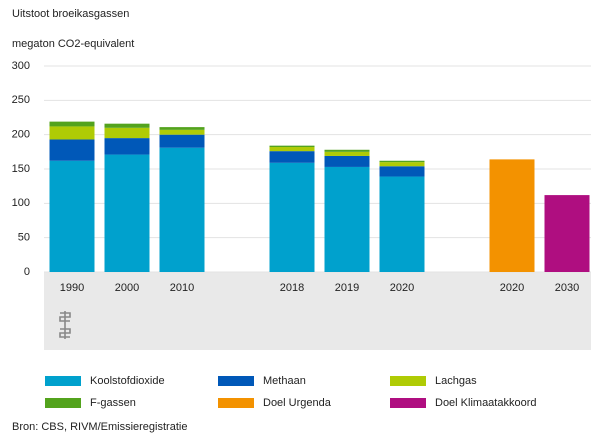 The height and width of the screenshot is (434, 591). Describe the element at coordinates (113, 403) in the screenshot. I see `legend-label: F-gassen` at that location.